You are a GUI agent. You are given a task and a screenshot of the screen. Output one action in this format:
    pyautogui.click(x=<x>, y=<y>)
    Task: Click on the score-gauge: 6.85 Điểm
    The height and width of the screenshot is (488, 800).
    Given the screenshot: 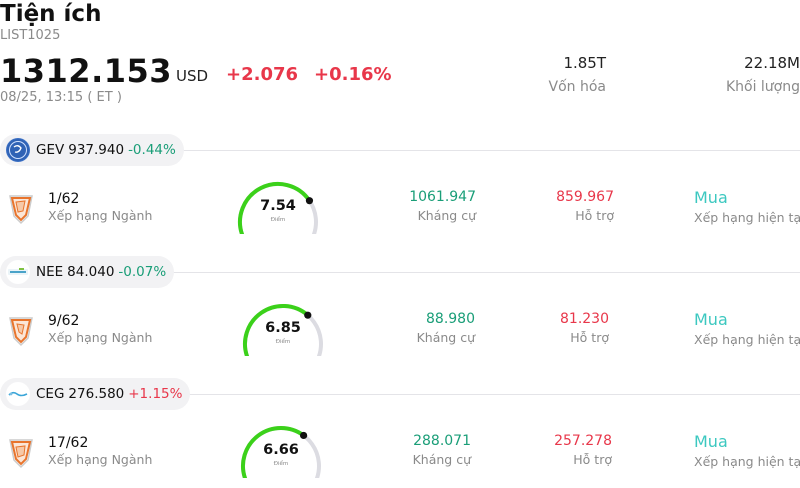 What is the action you would take?
    pyautogui.click(x=283, y=330)
    